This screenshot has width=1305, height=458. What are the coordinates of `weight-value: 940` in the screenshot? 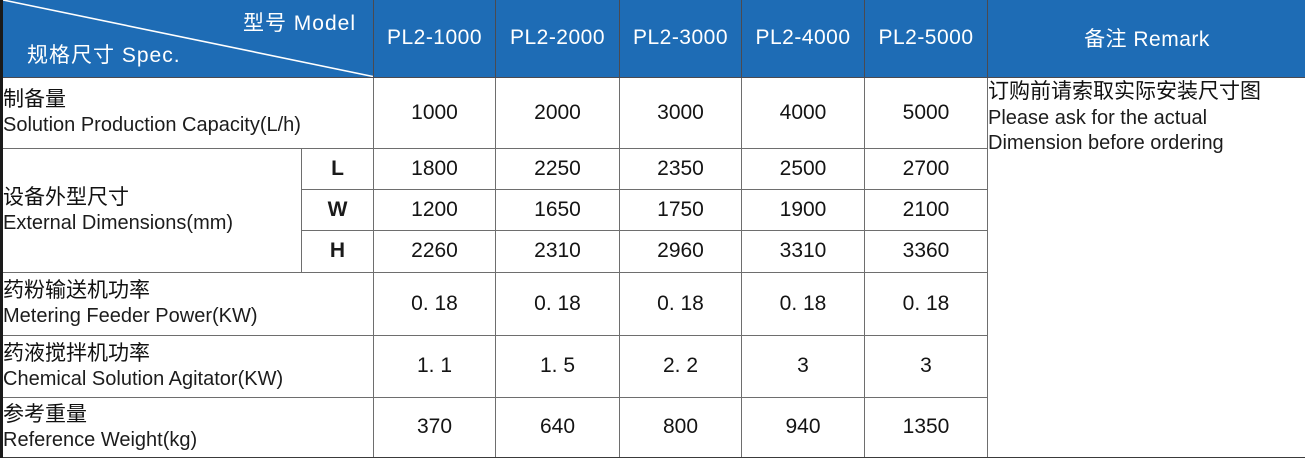 It's located at (803, 427).